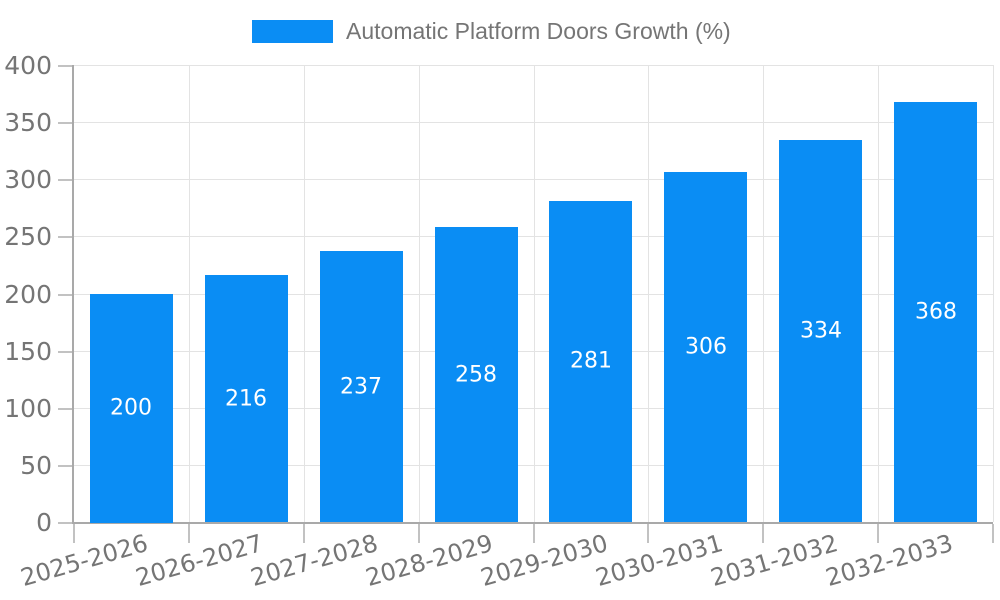 Image resolution: width=1000 pixels, height=600 pixels. What do you see at coordinates (28, 122) in the screenshot?
I see `y-axis-tick-label: 350` at bounding box center [28, 122].